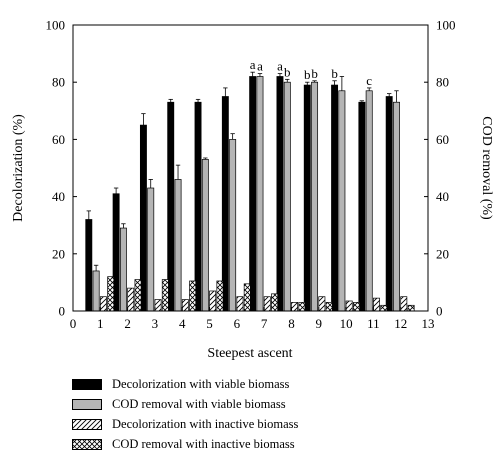 Image resolution: width=500 pixels, height=472 pixels. I want to click on y-tick-label-left: 60, so click(58, 139).